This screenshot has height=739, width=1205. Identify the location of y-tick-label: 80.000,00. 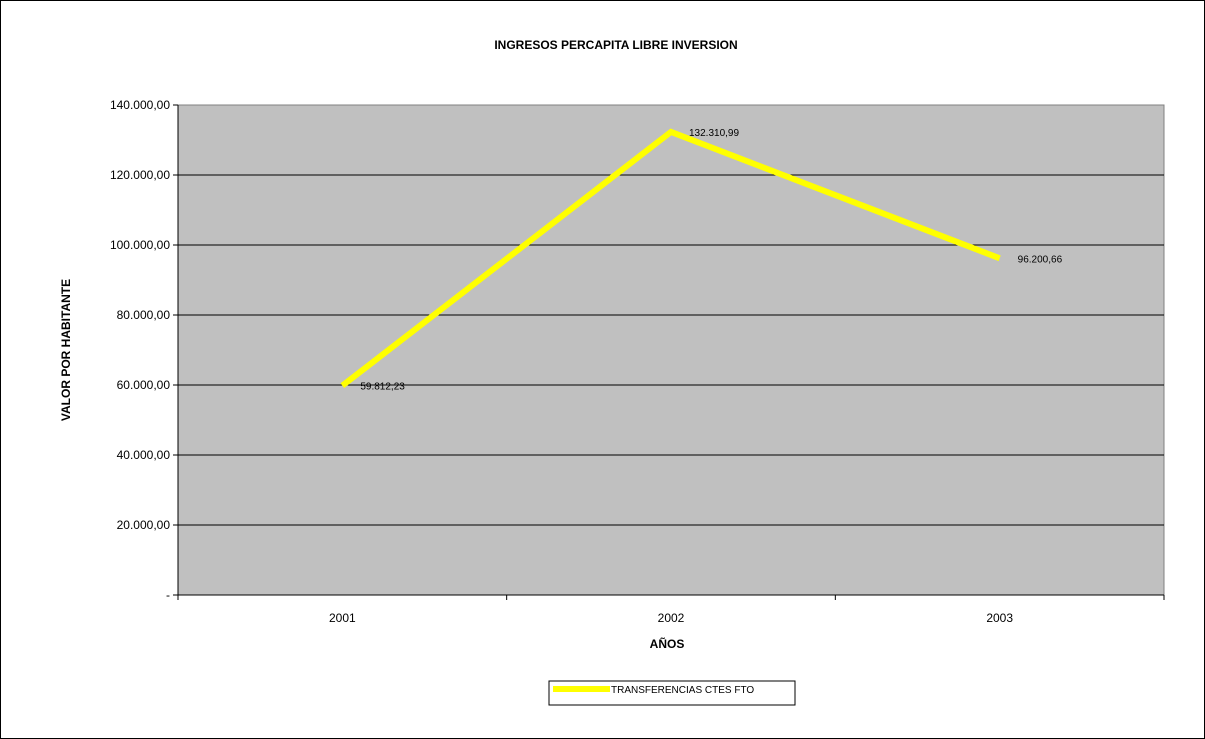
(144, 315).